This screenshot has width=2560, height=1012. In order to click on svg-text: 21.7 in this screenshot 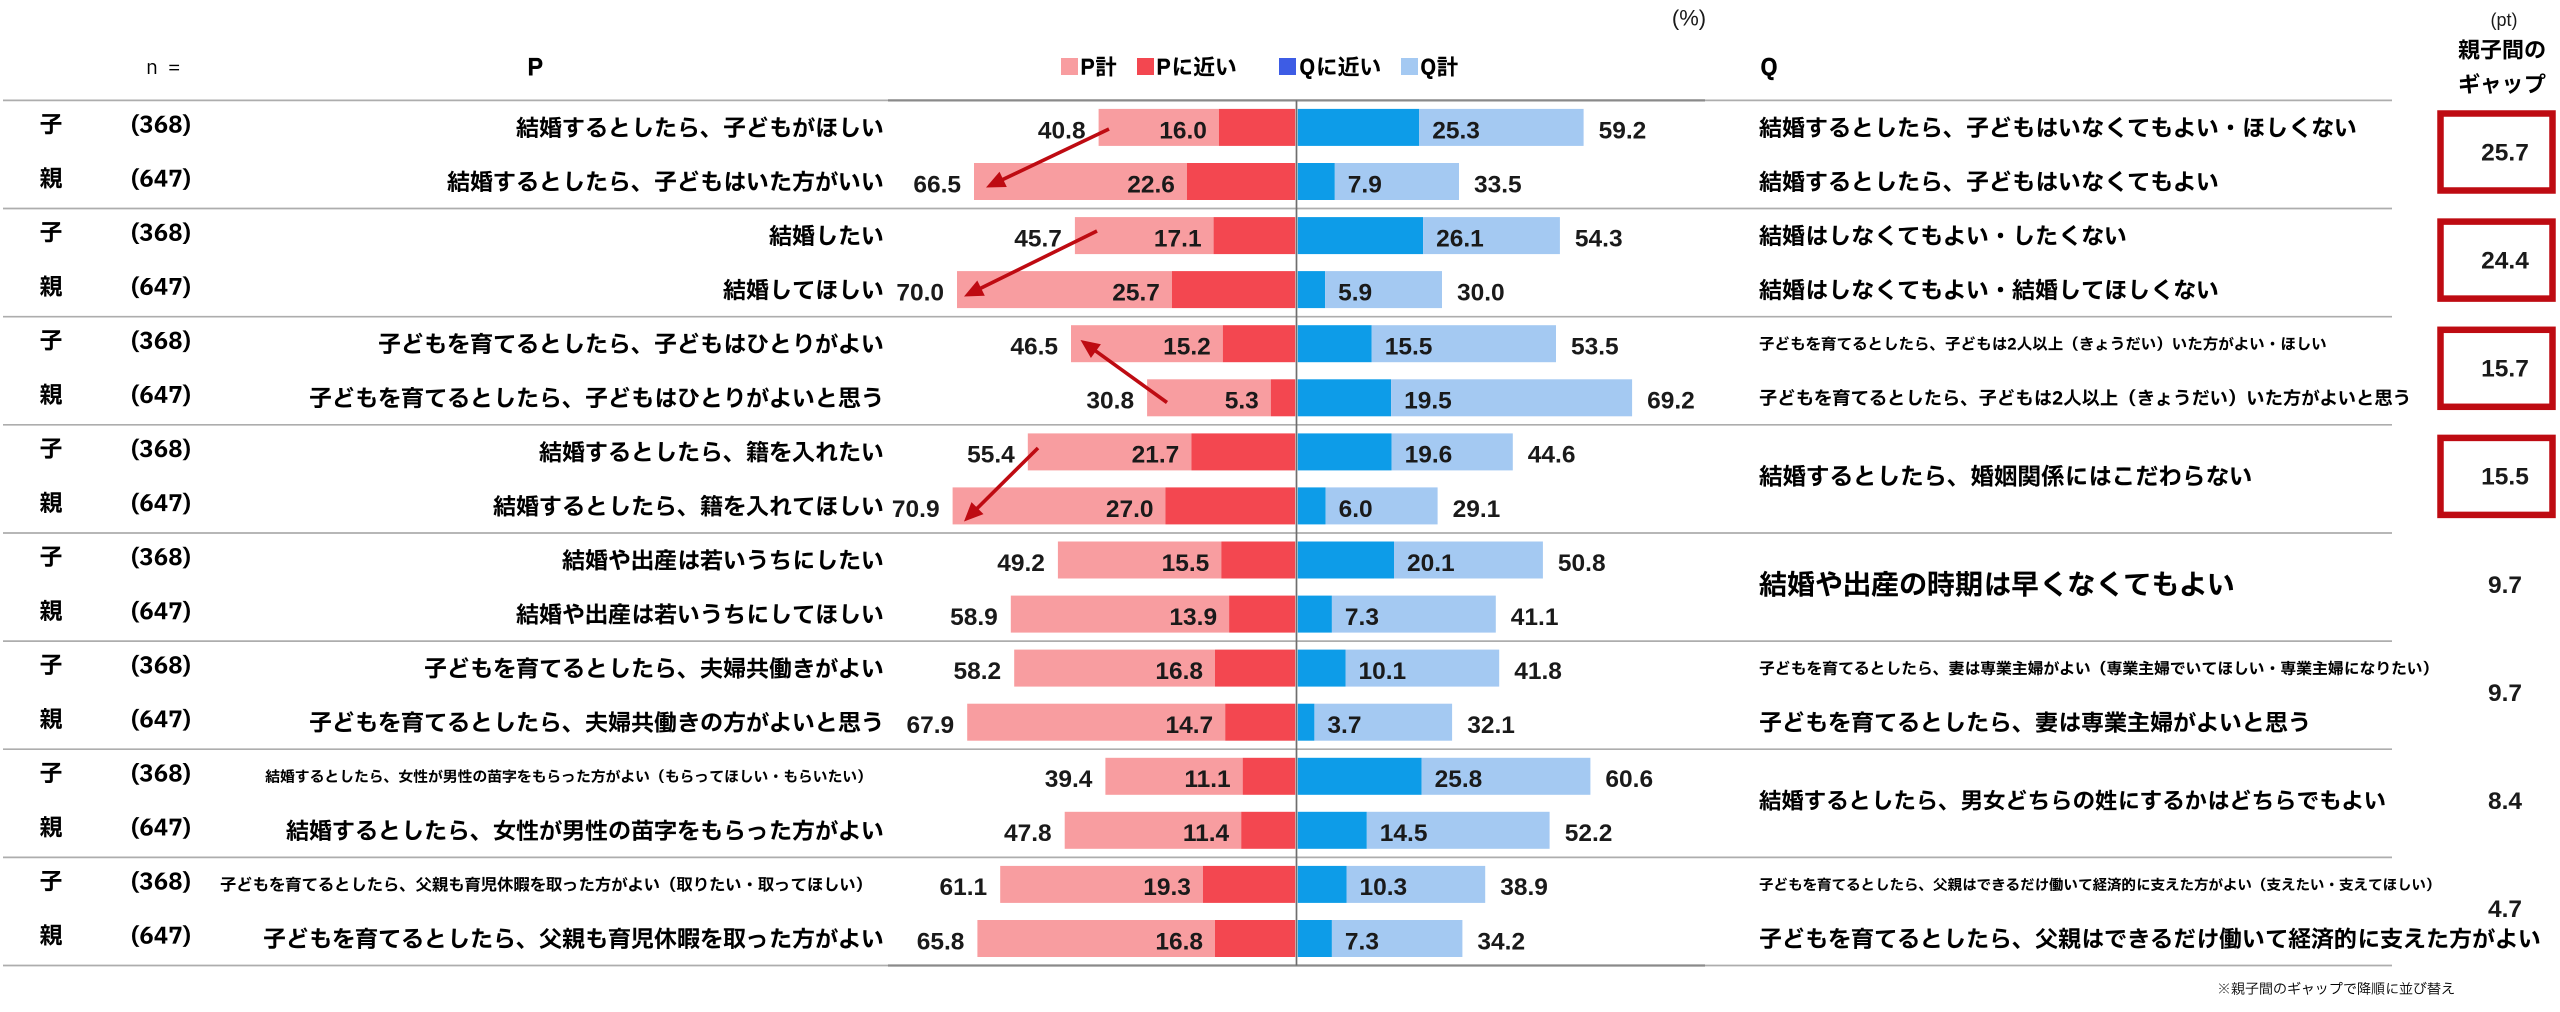, I will do `click(1156, 455)`.